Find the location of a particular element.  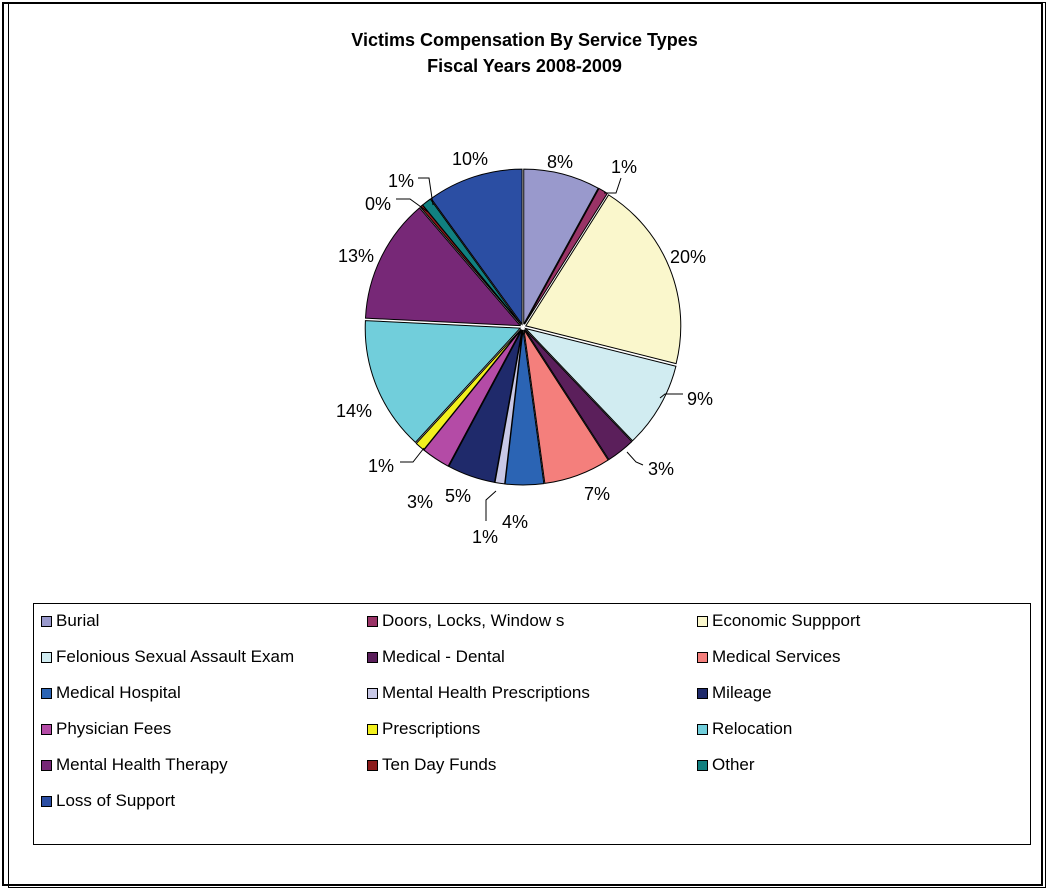

legend-label: Medical Hospital is located at coordinates (118, 692).